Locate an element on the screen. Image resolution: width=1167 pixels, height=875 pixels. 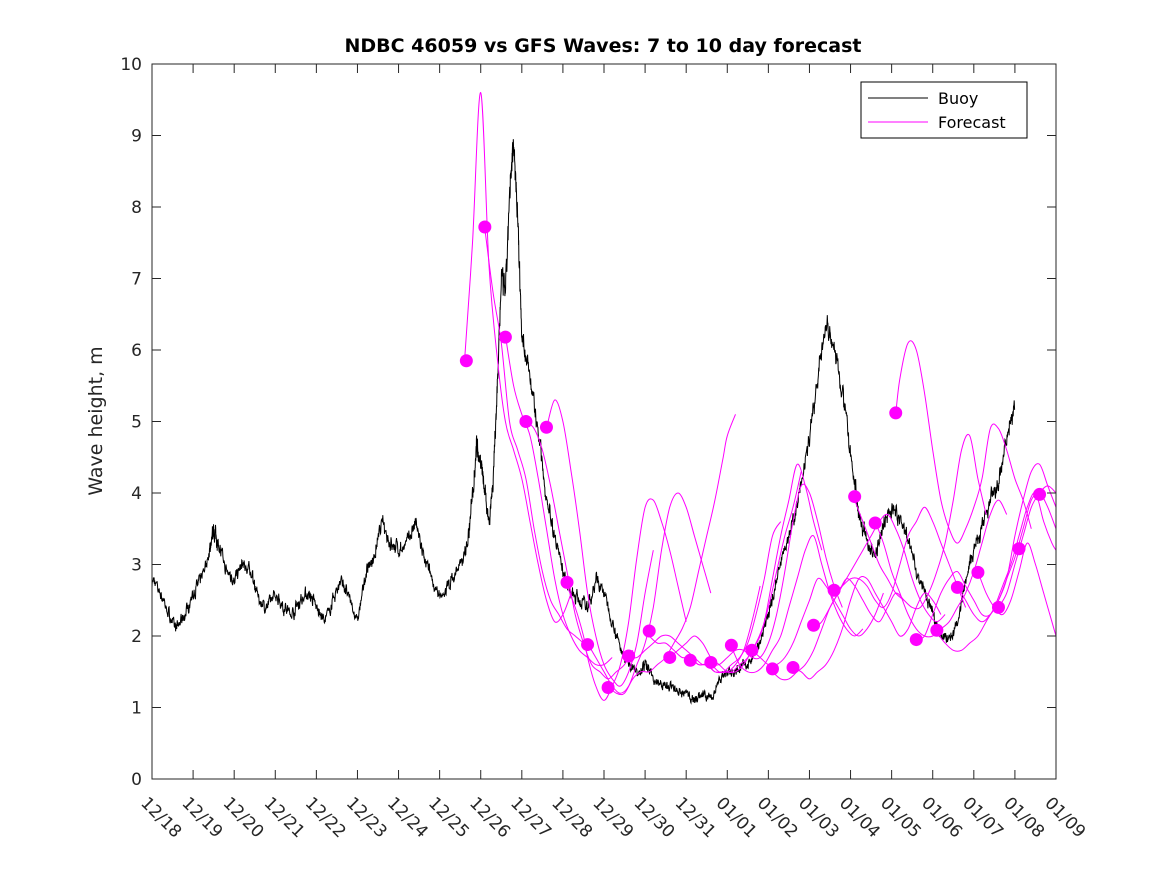
y-tick-label: 3 is located at coordinates (136, 566).